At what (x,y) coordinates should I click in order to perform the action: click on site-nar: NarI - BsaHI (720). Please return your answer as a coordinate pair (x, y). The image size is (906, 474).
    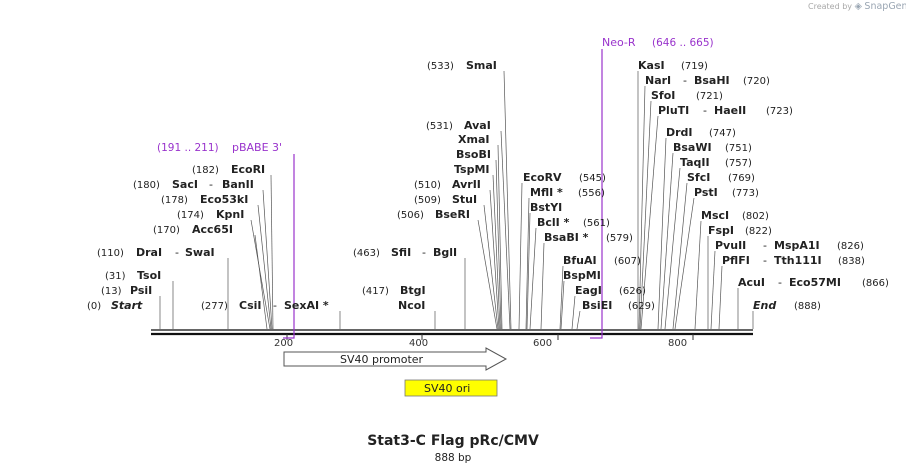
    Looking at the image, I should click on (707, 80).